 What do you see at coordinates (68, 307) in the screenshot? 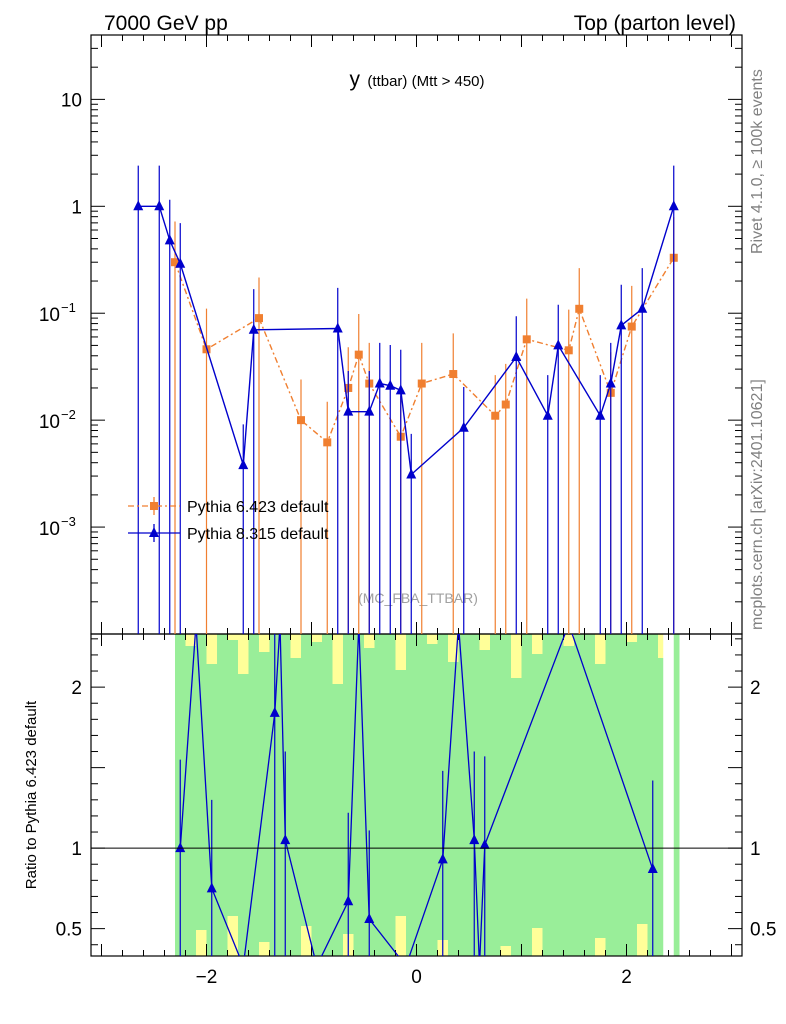
I see `y-tick-label-main-exp-power: −1` at bounding box center [68, 307].